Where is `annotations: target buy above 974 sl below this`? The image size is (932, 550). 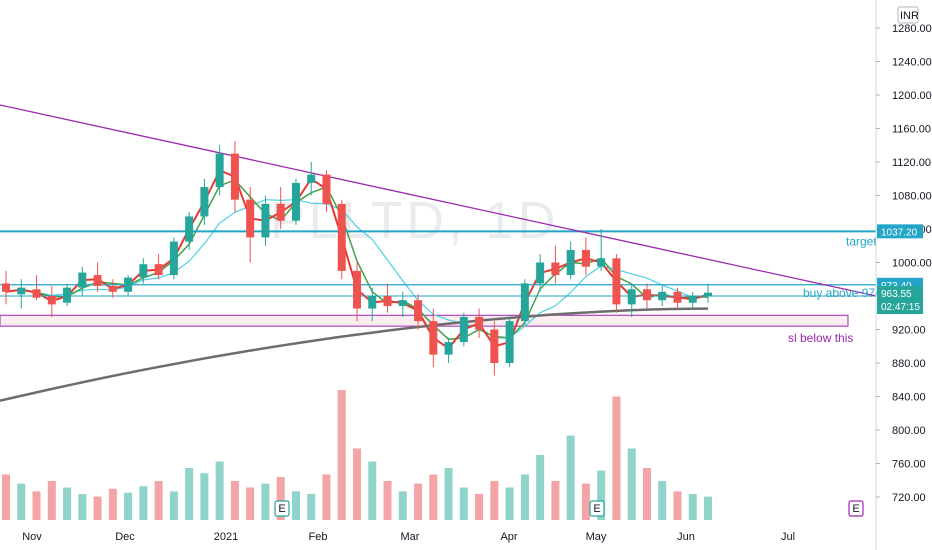
annotations: target buy above 974 sl below this is located at coordinates (835, 289).